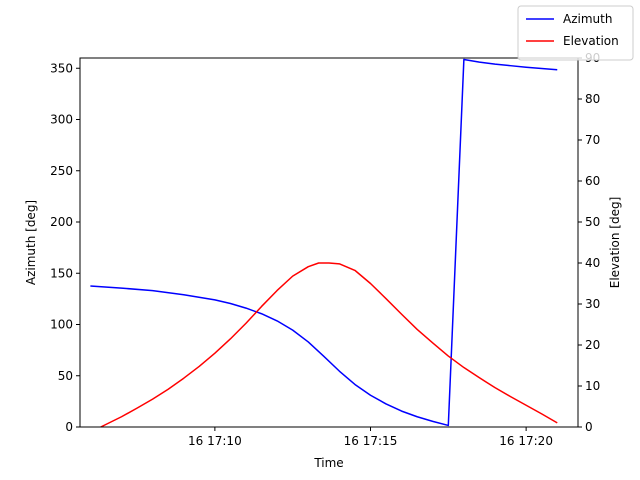 Image resolution: width=640 pixels, height=480 pixels. I want to click on right-y-tick-label: 0, so click(589, 427).